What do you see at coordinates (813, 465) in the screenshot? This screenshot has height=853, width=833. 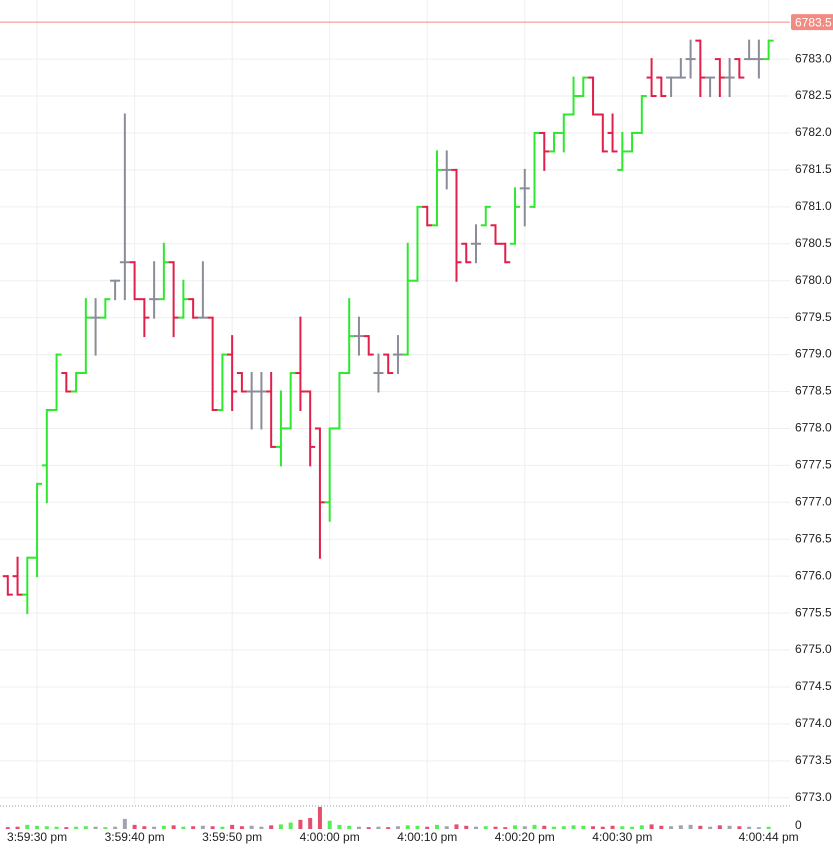 I see `y-tick-label: 6777.5` at bounding box center [813, 465].